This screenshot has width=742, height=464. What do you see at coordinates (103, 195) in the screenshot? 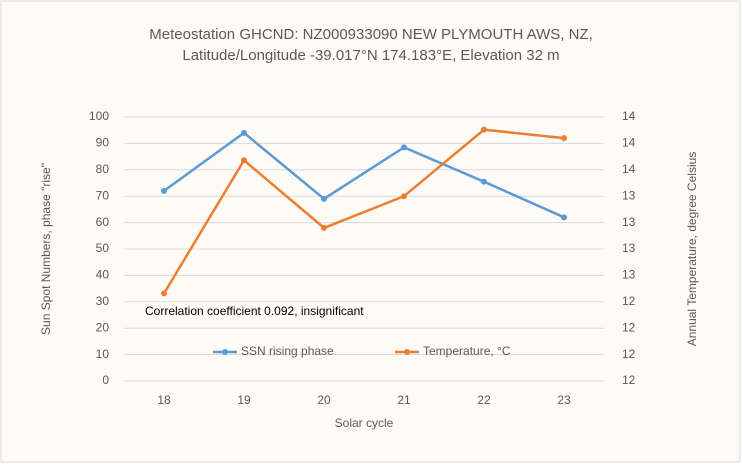
I see `y-tick-label: 70` at bounding box center [103, 195].